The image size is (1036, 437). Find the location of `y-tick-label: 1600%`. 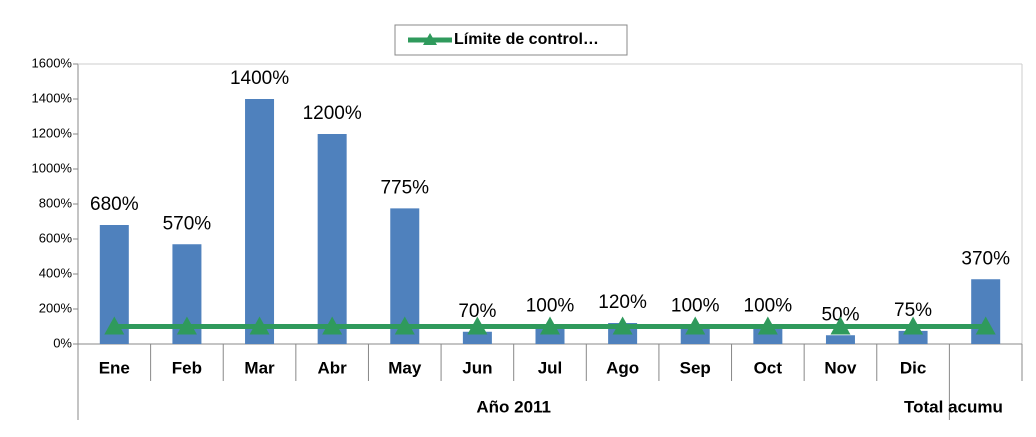

y-tick-label: 1600% is located at coordinates (52, 62).